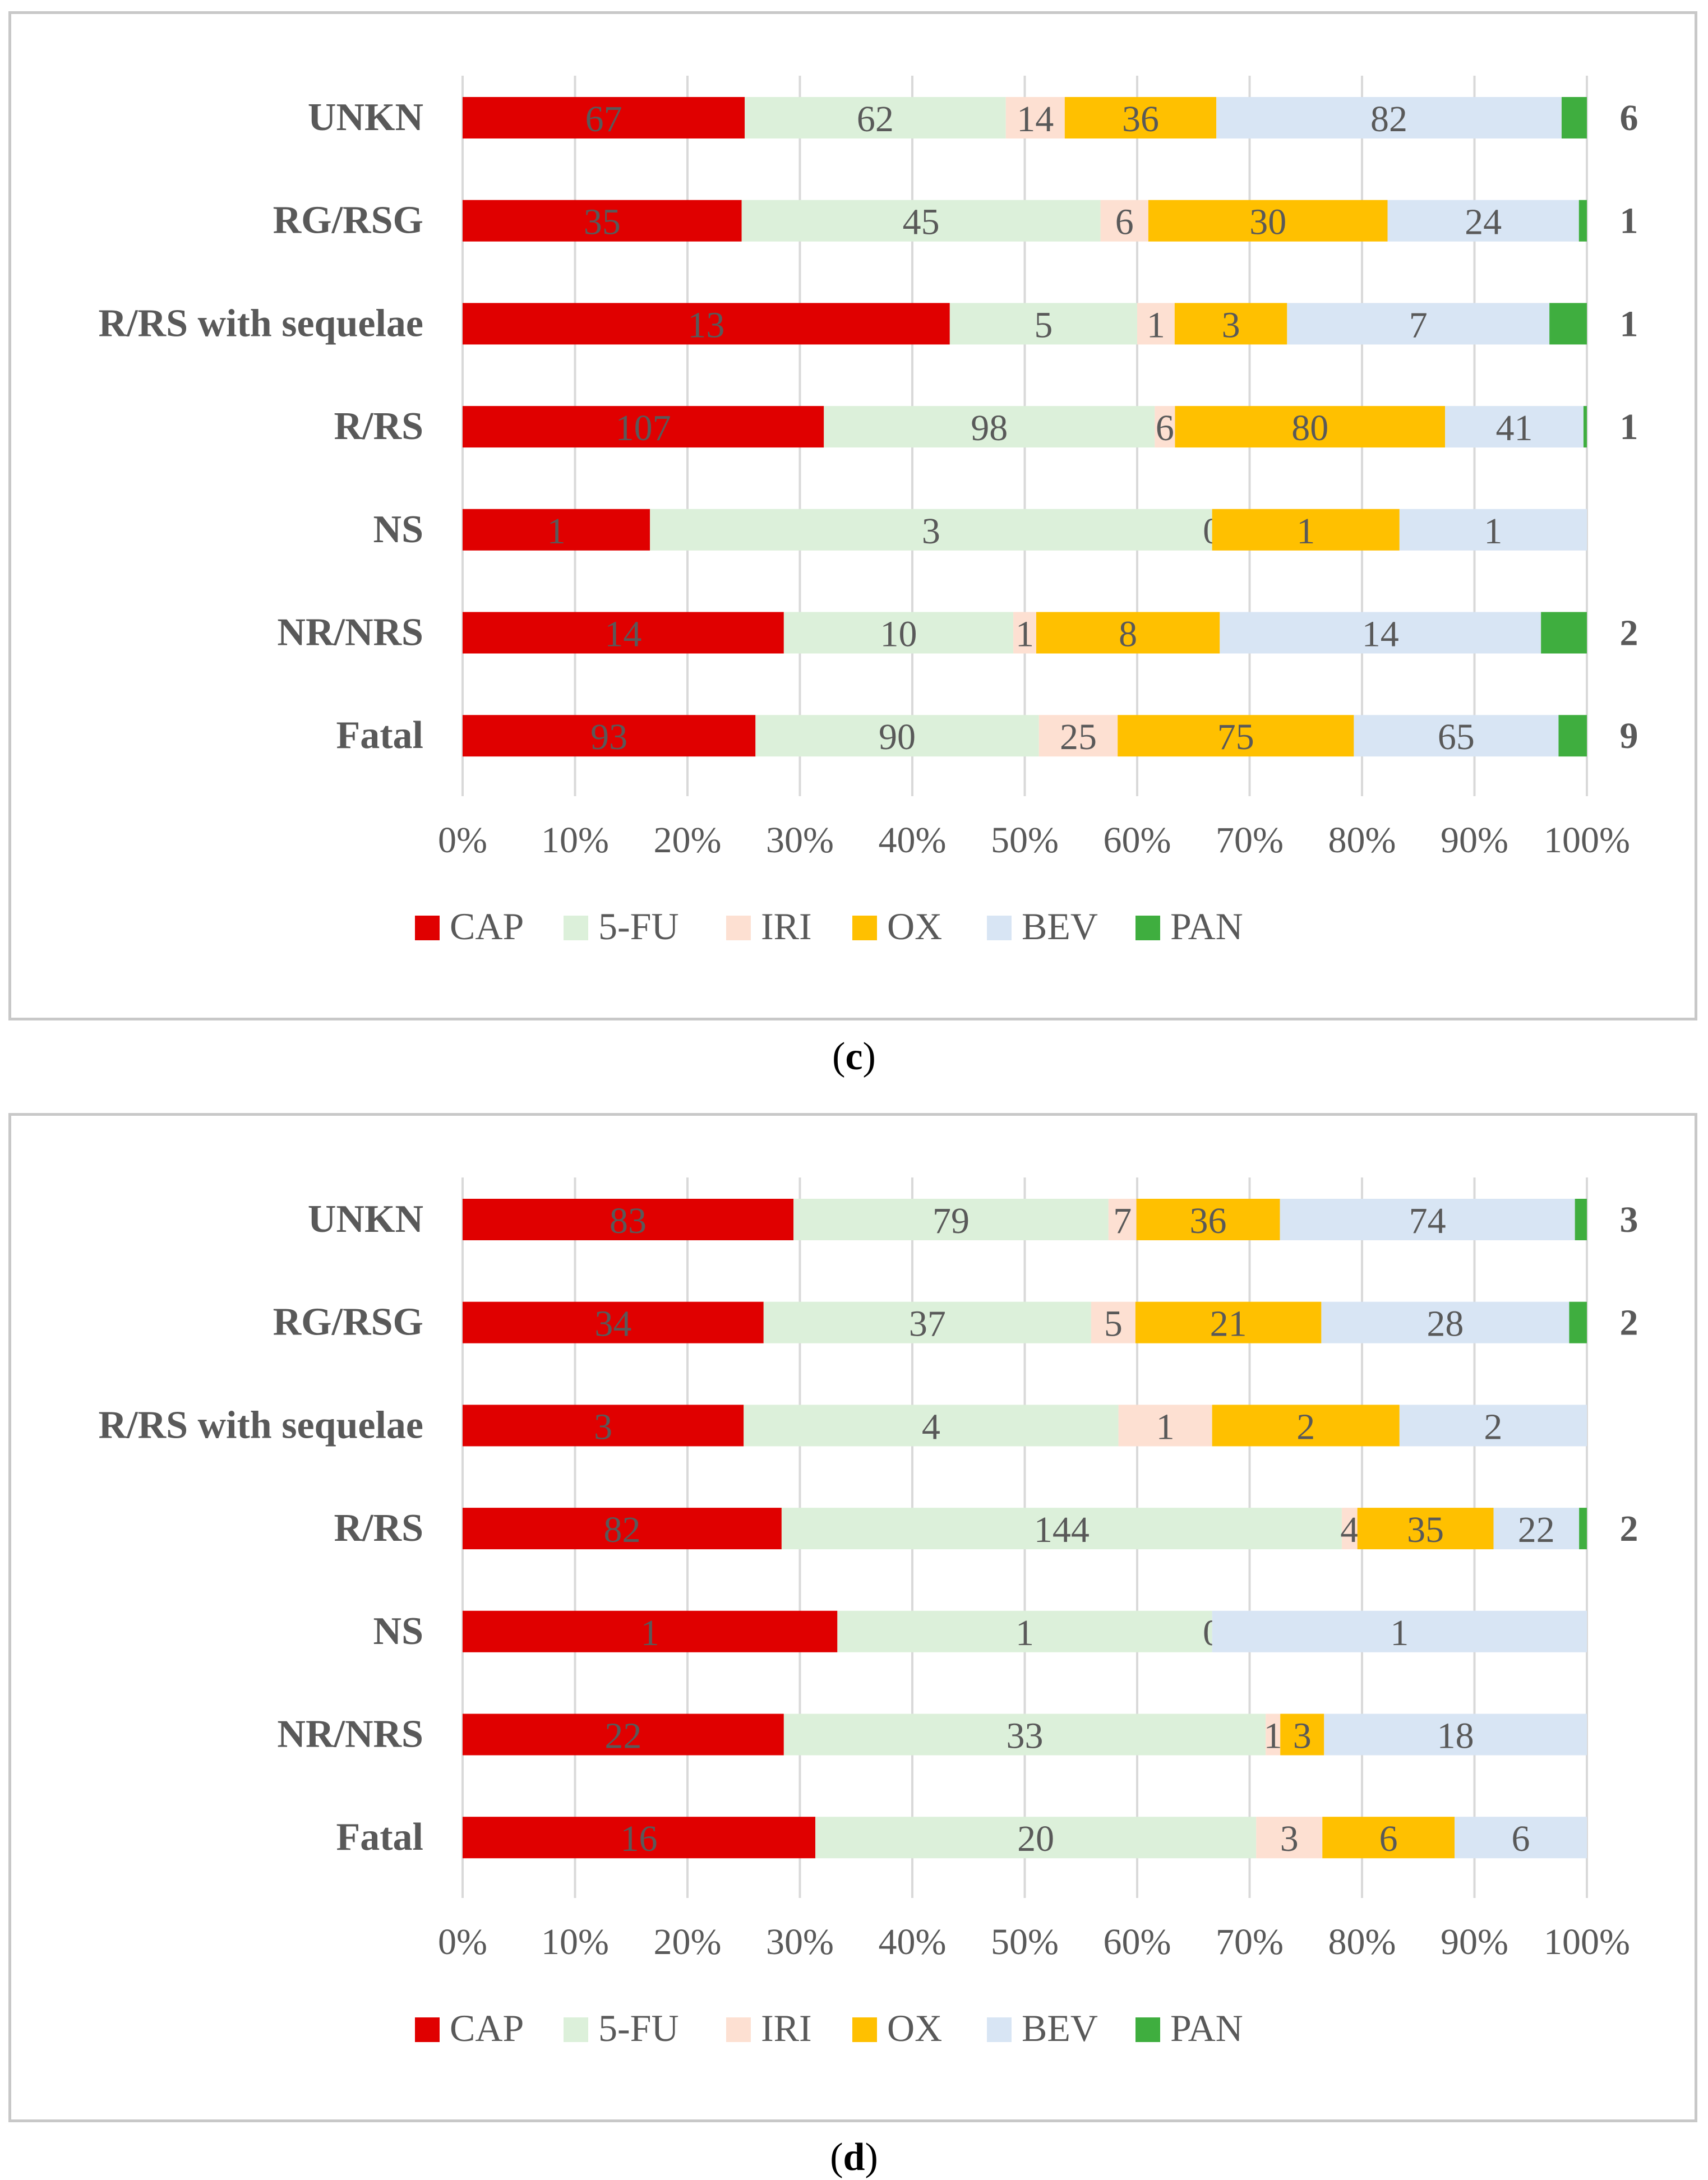 The image size is (1708, 2180). What do you see at coordinates (1024, 1633) in the screenshot?
I see `data-label-5-FU: 1` at bounding box center [1024, 1633].